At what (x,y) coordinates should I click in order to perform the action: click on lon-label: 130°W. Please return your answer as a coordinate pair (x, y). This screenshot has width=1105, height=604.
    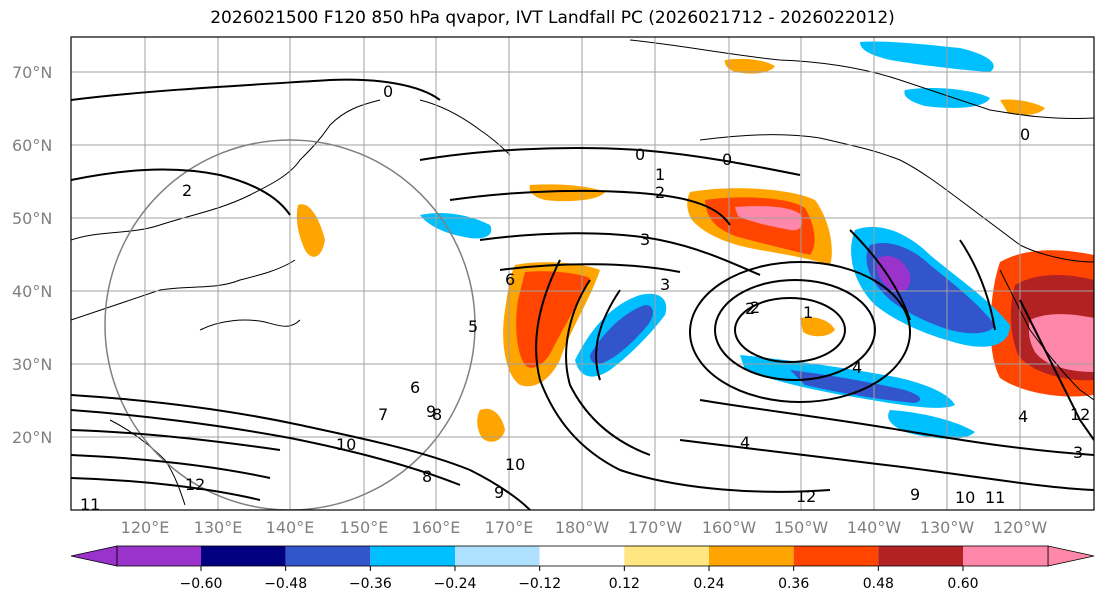
    Looking at the image, I should click on (947, 527).